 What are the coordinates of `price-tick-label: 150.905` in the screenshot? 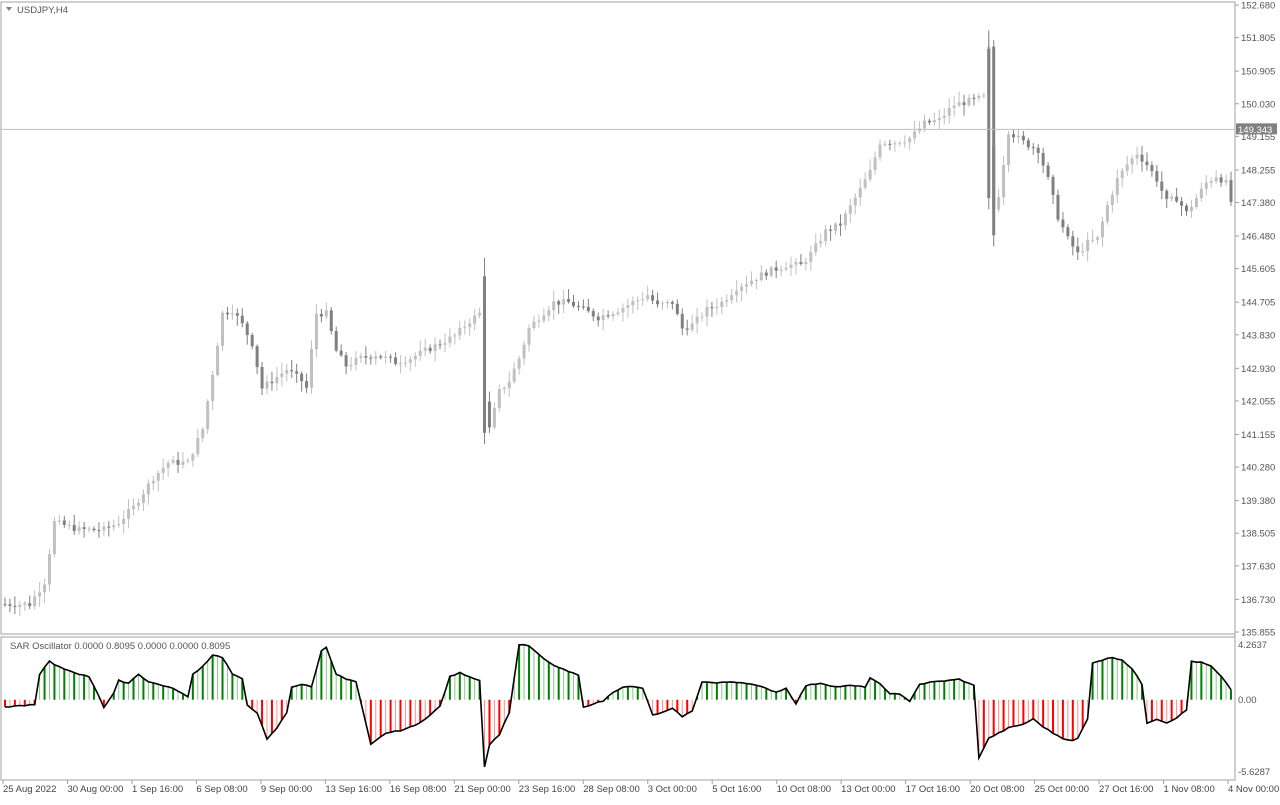 It's located at (1258, 72).